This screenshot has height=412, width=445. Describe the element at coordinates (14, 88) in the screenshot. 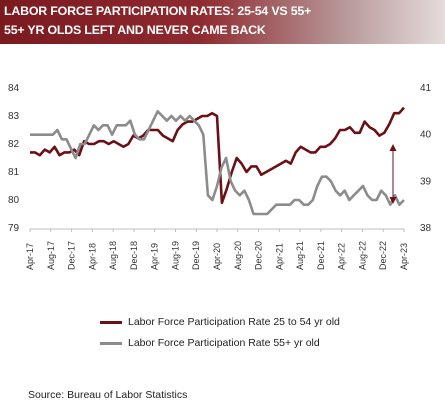

I see `y-left-tick-label: 84` at that location.